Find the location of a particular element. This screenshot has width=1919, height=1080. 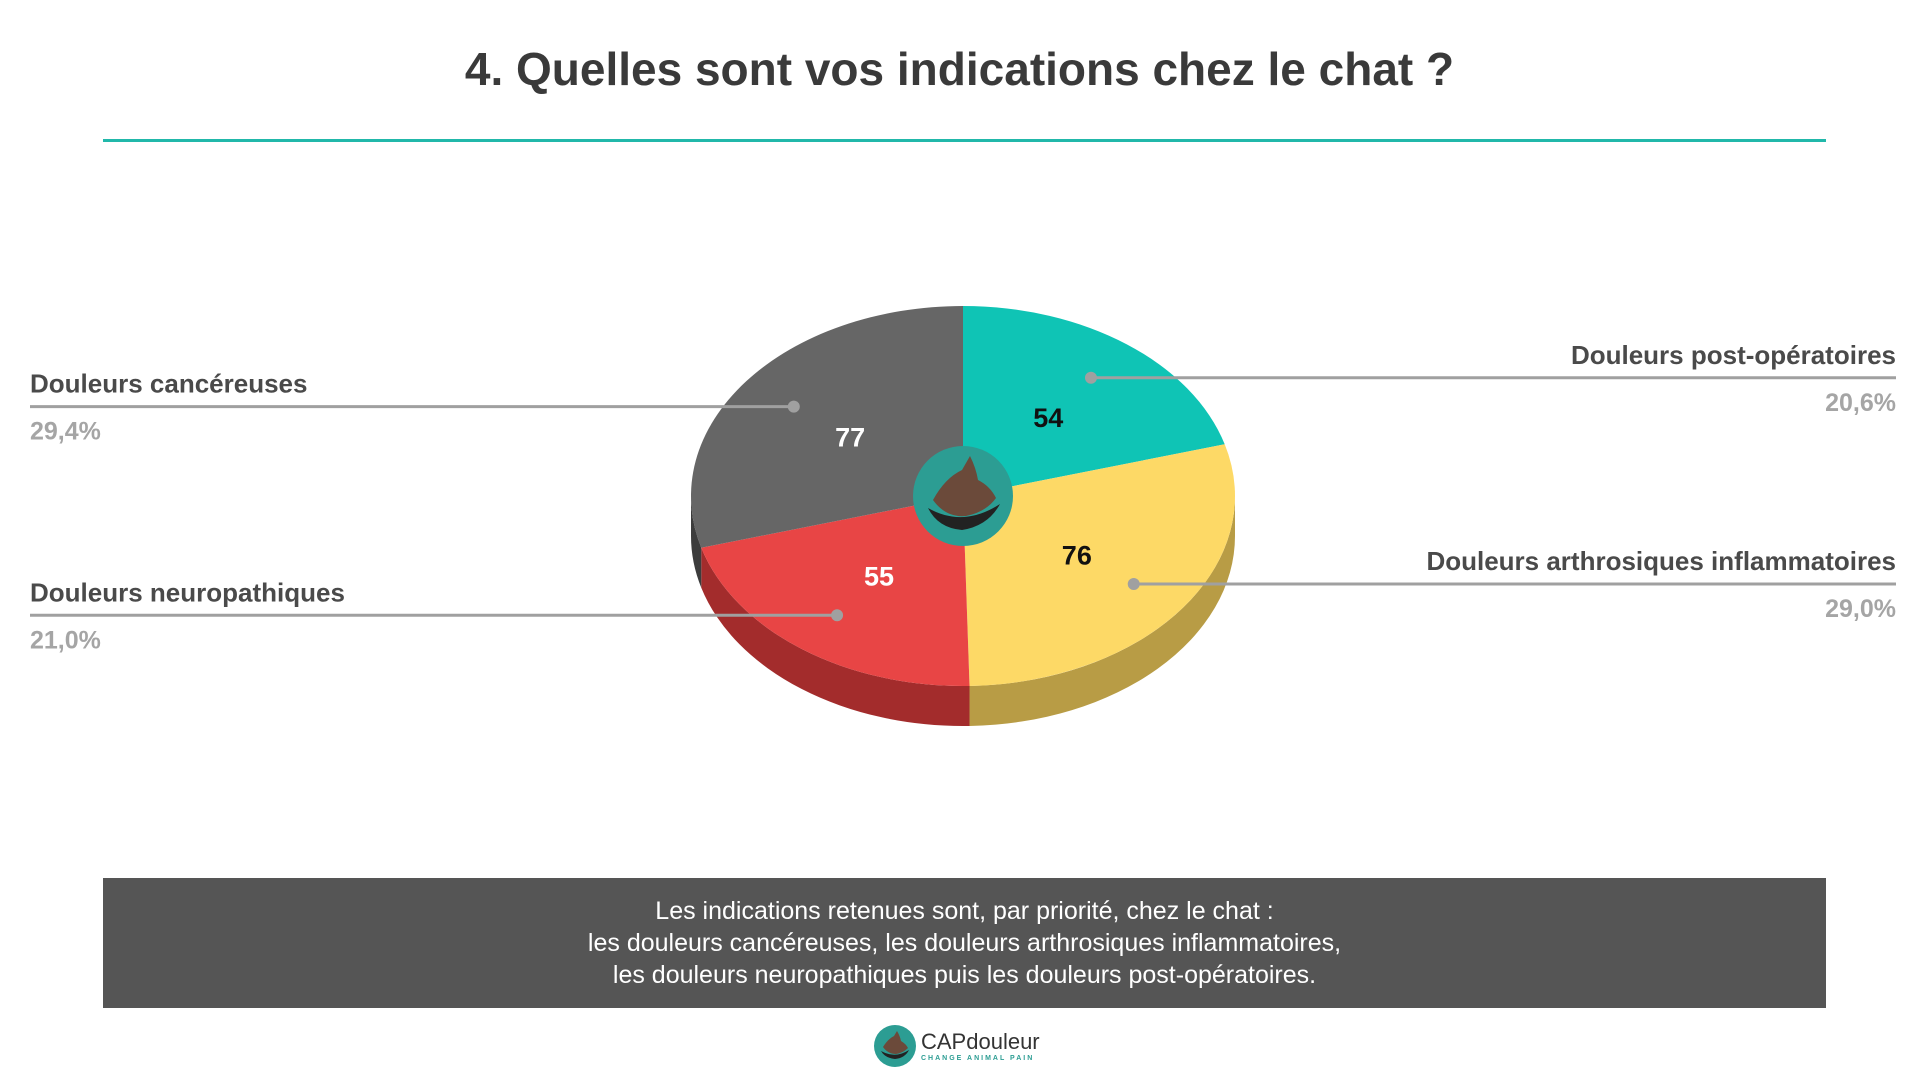

value-label-douleurs-neuropathiques: 55 is located at coordinates (879, 577).